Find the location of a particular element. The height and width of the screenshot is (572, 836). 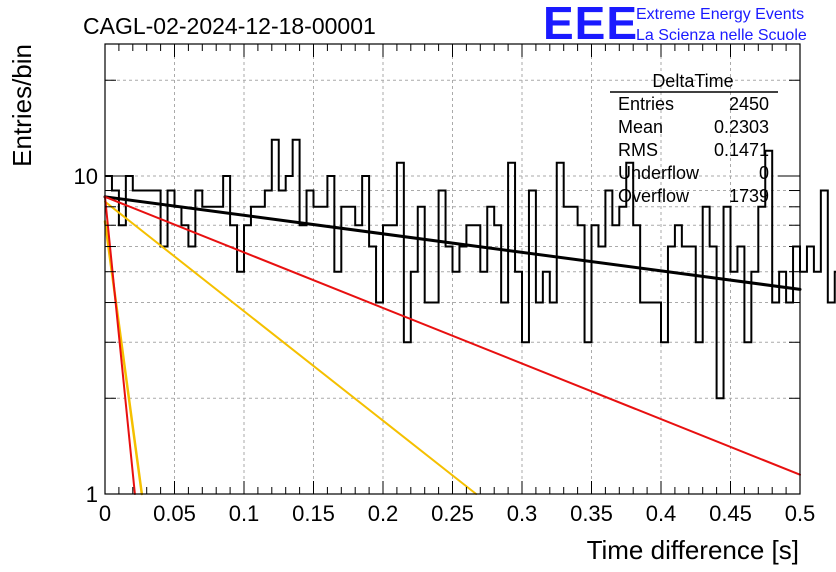

stats-label-entries: Entries is located at coordinates (646, 104).